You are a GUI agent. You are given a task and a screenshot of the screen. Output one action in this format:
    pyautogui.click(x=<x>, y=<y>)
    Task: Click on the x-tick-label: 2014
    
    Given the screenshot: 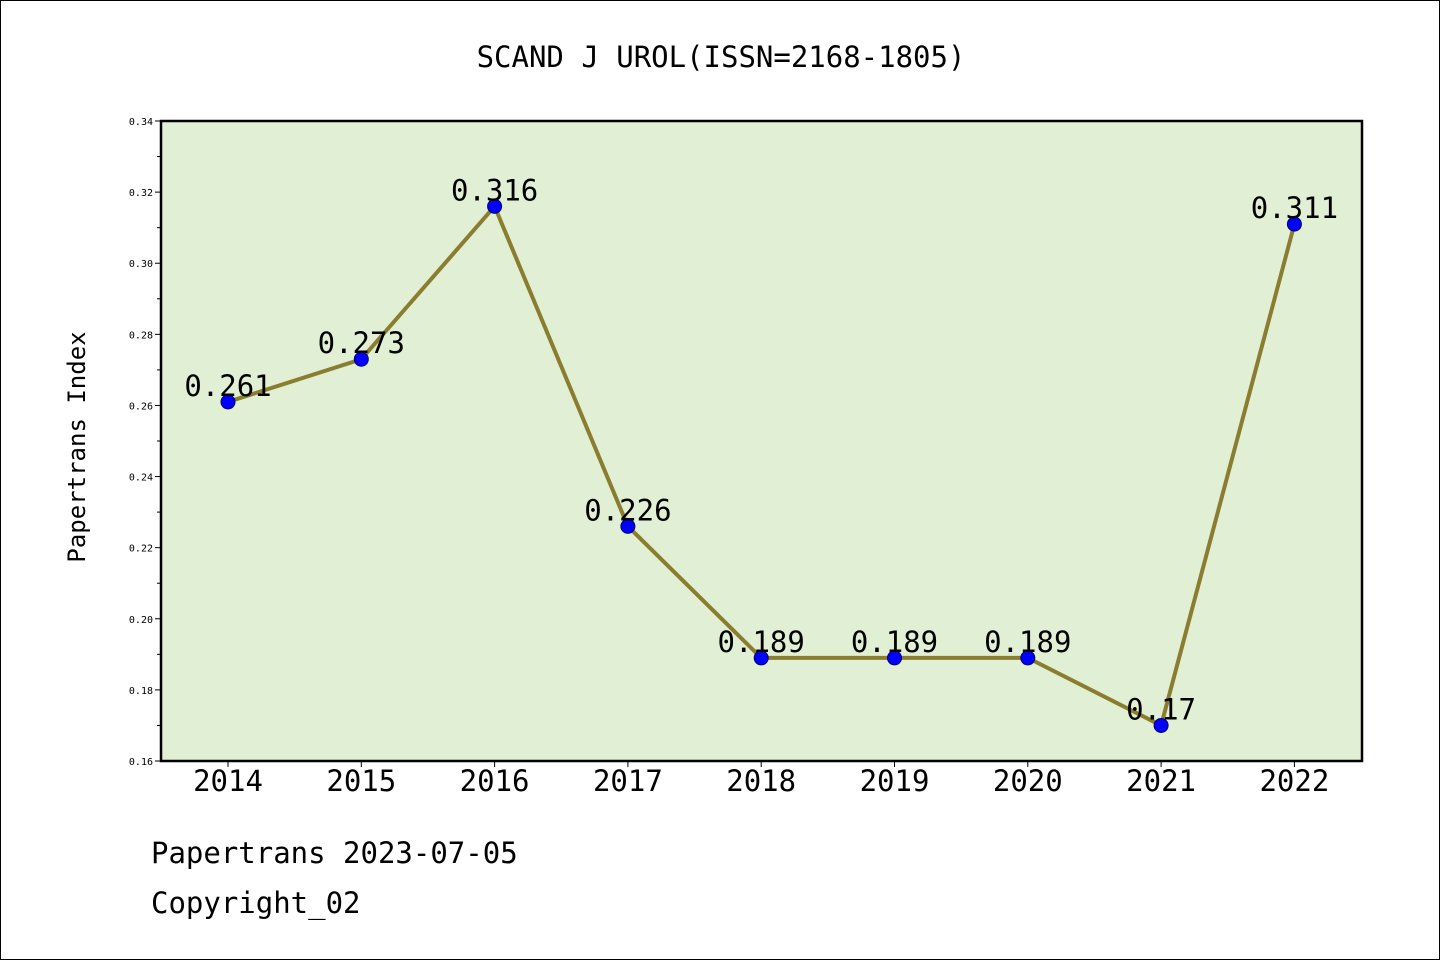 What is the action you would take?
    pyautogui.click(x=228, y=781)
    